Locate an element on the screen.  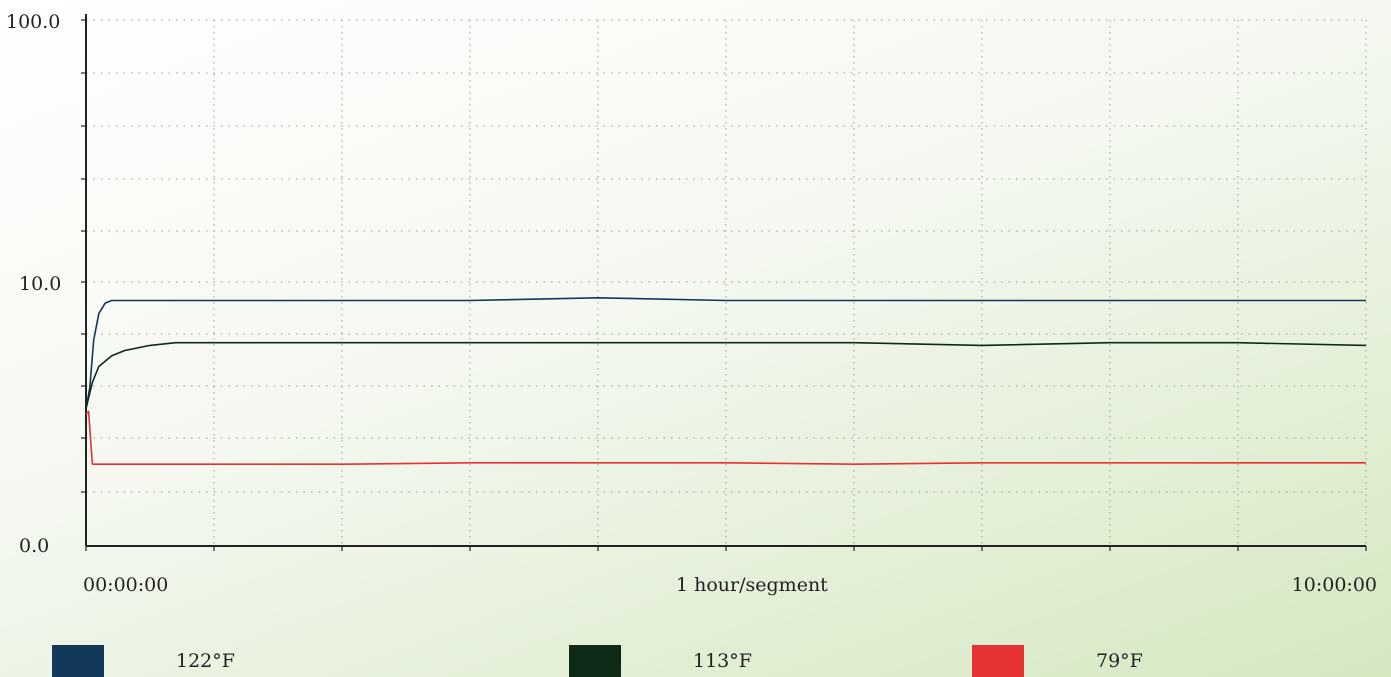
legend-item-79f: 79°F is located at coordinates (1057, 661).